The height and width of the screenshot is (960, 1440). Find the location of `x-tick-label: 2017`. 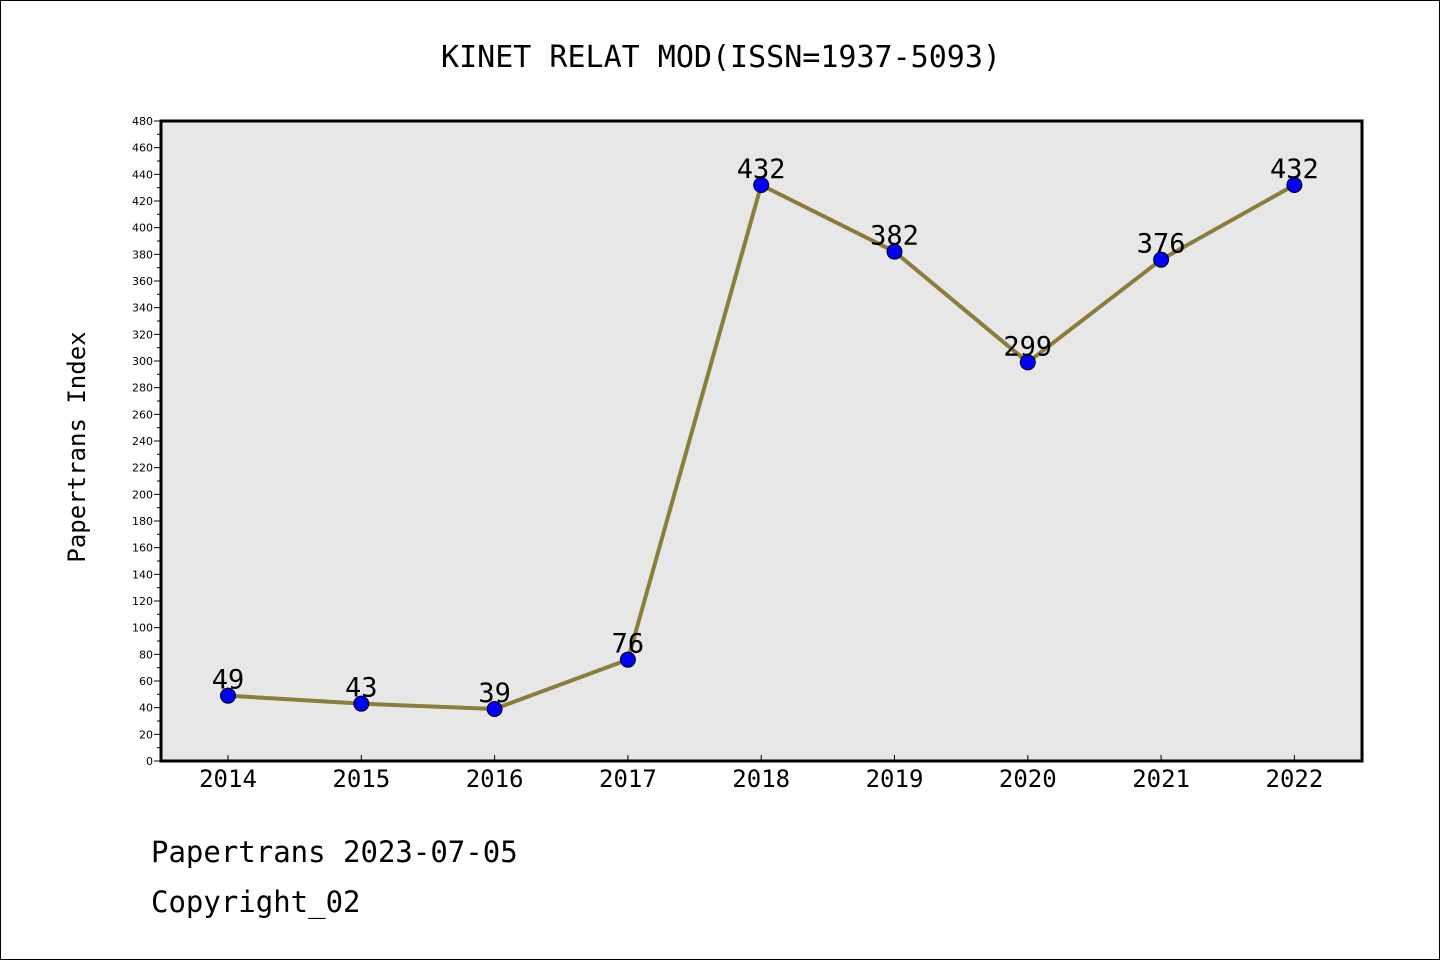

x-tick-label: 2017 is located at coordinates (628, 779).